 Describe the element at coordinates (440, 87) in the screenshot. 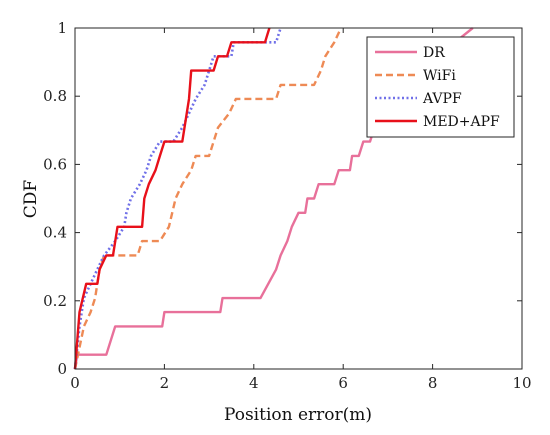

I see `legend: DR WiFi AVPF MED+APF` at that location.